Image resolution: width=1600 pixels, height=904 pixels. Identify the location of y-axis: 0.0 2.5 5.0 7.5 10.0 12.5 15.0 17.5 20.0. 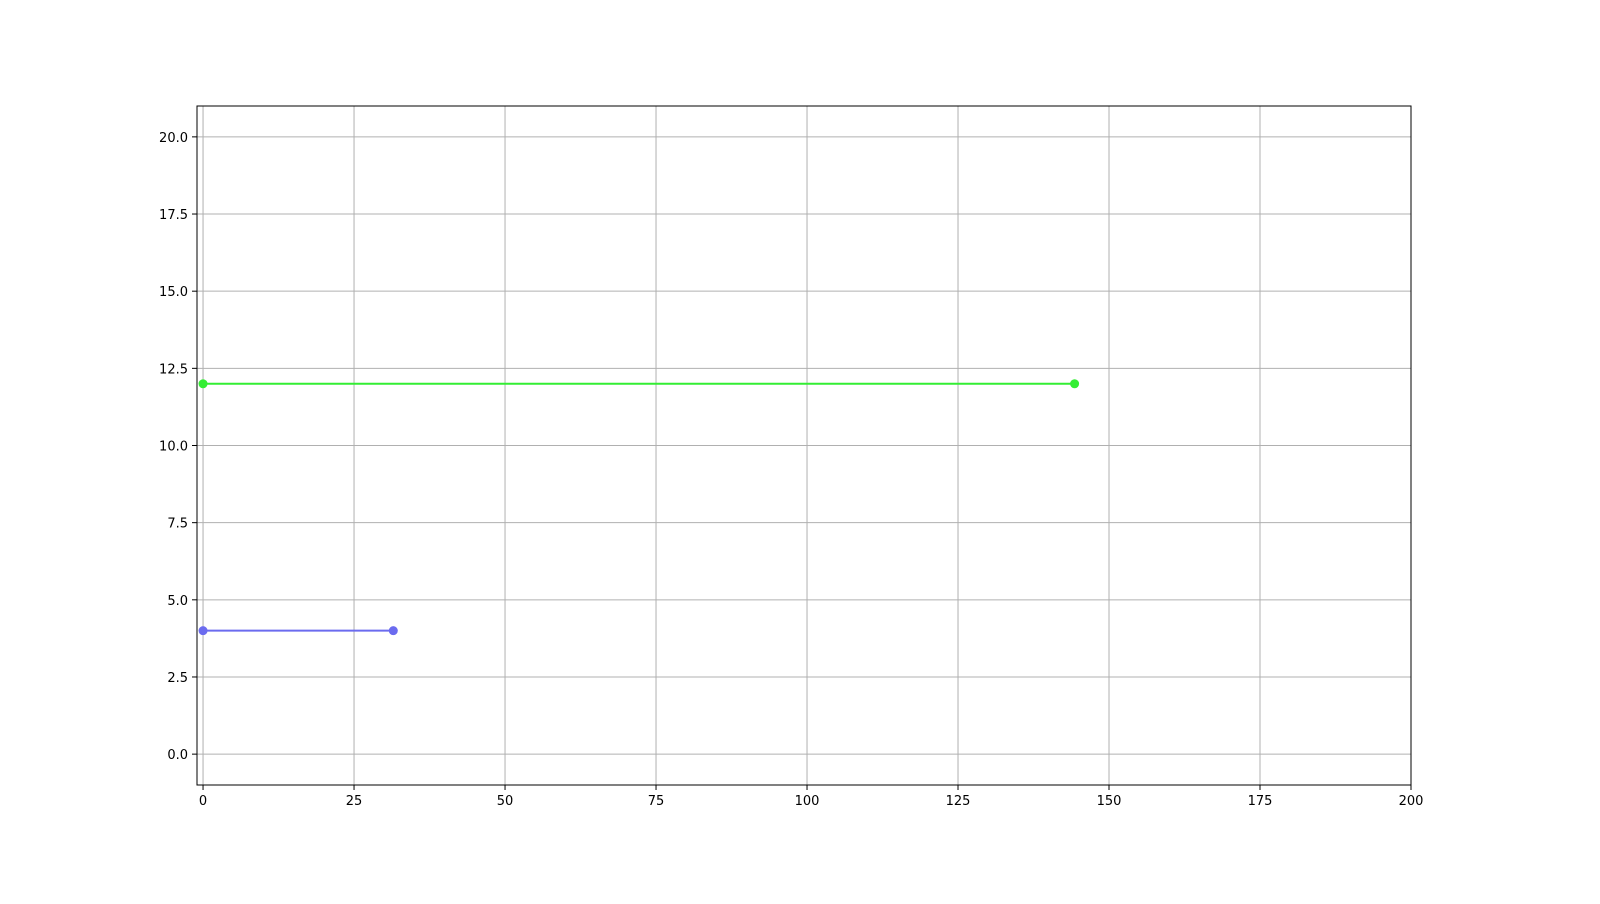
(178, 447).